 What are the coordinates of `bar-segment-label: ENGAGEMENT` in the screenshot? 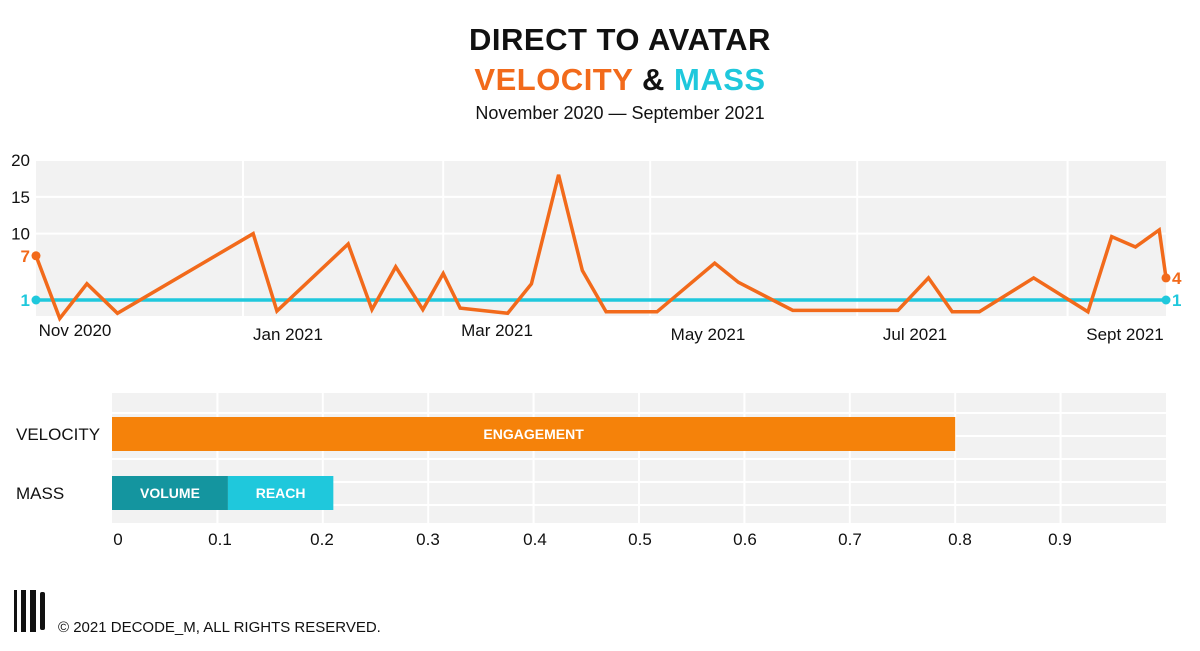 It's located at (533, 434).